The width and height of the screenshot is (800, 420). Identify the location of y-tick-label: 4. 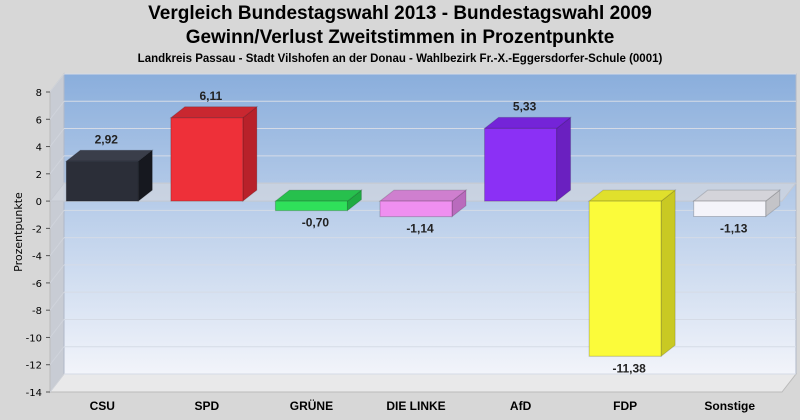
(39, 148).